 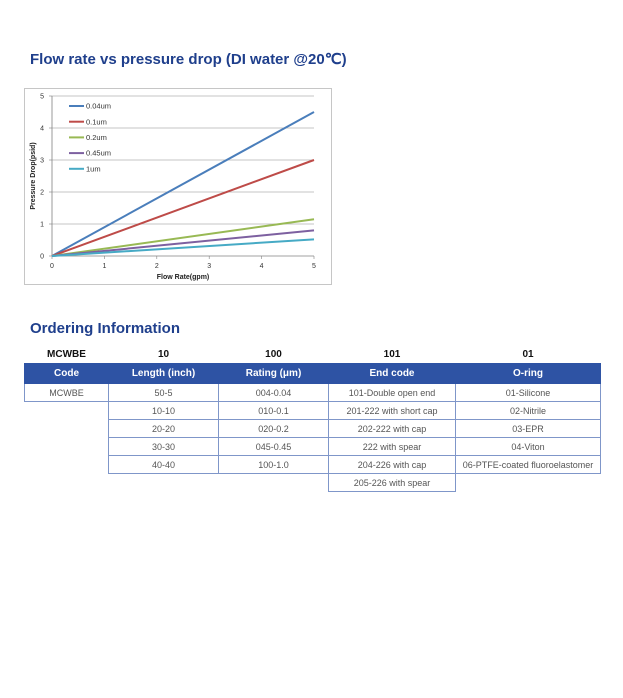 What do you see at coordinates (528, 354) in the screenshot?
I see `sample-code-part: 01` at bounding box center [528, 354].